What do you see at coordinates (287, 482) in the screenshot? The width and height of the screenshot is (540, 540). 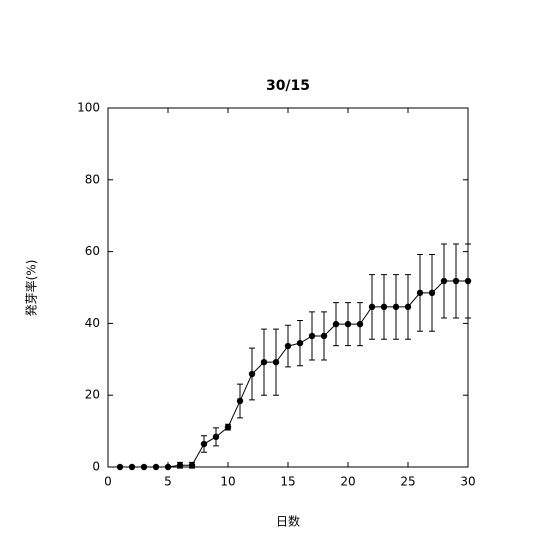 I see `x-tick-label: 15` at bounding box center [287, 482].